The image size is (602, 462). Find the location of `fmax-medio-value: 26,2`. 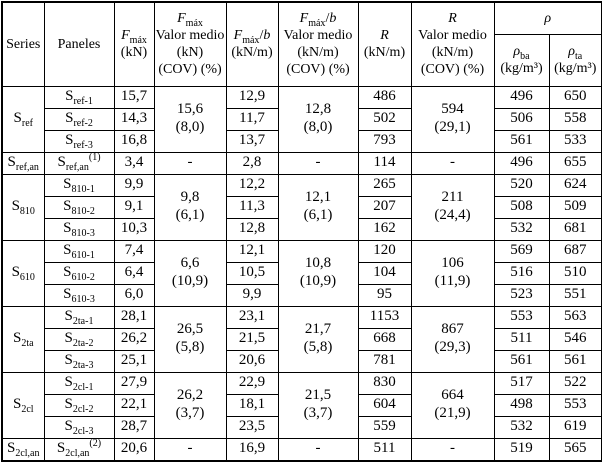

fmax-medio-value: 26,2 is located at coordinates (190, 395).